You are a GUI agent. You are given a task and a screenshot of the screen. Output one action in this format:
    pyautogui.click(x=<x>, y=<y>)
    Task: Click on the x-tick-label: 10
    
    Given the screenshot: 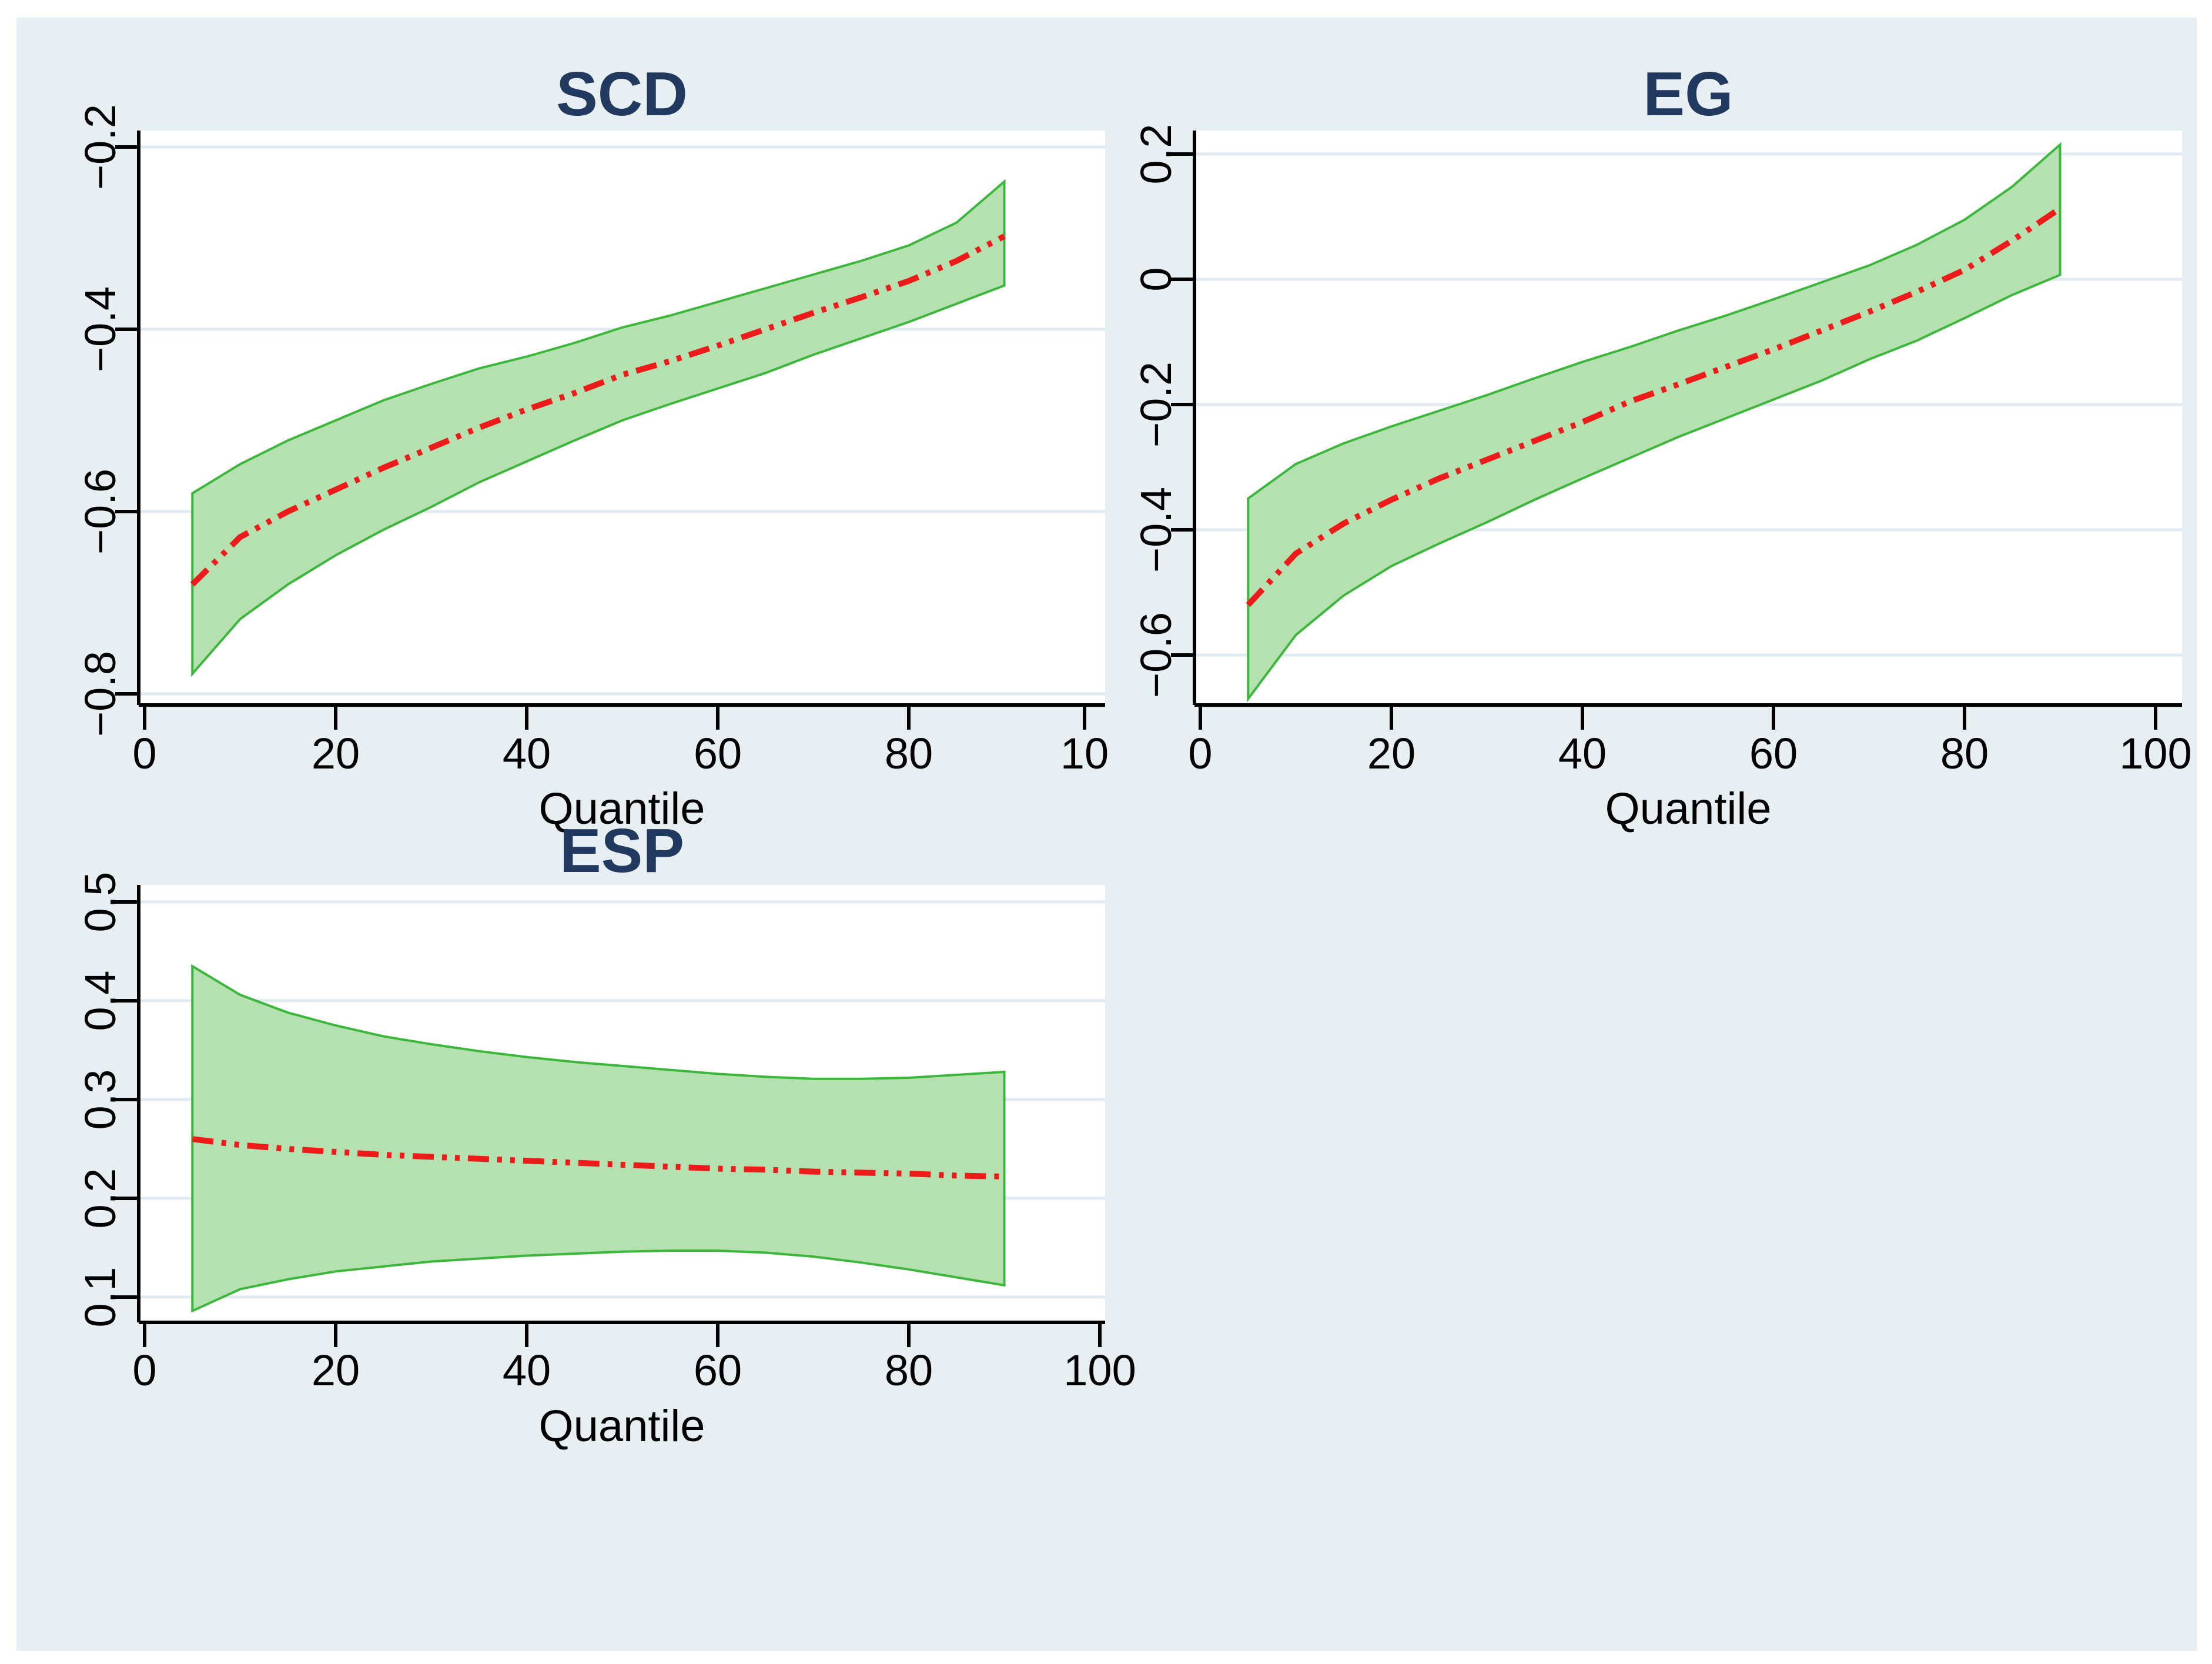 What is the action you would take?
    pyautogui.click(x=1084, y=753)
    